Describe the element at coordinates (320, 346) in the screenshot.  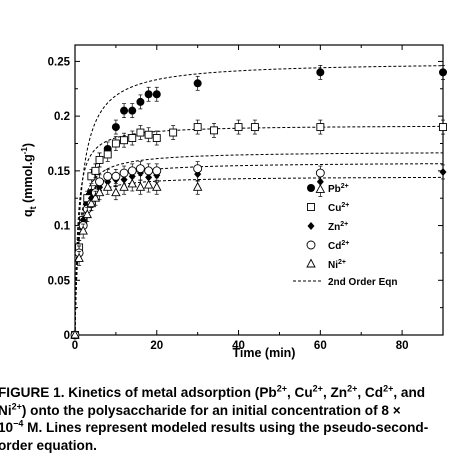
I see `x-tick-label: 60` at that location.